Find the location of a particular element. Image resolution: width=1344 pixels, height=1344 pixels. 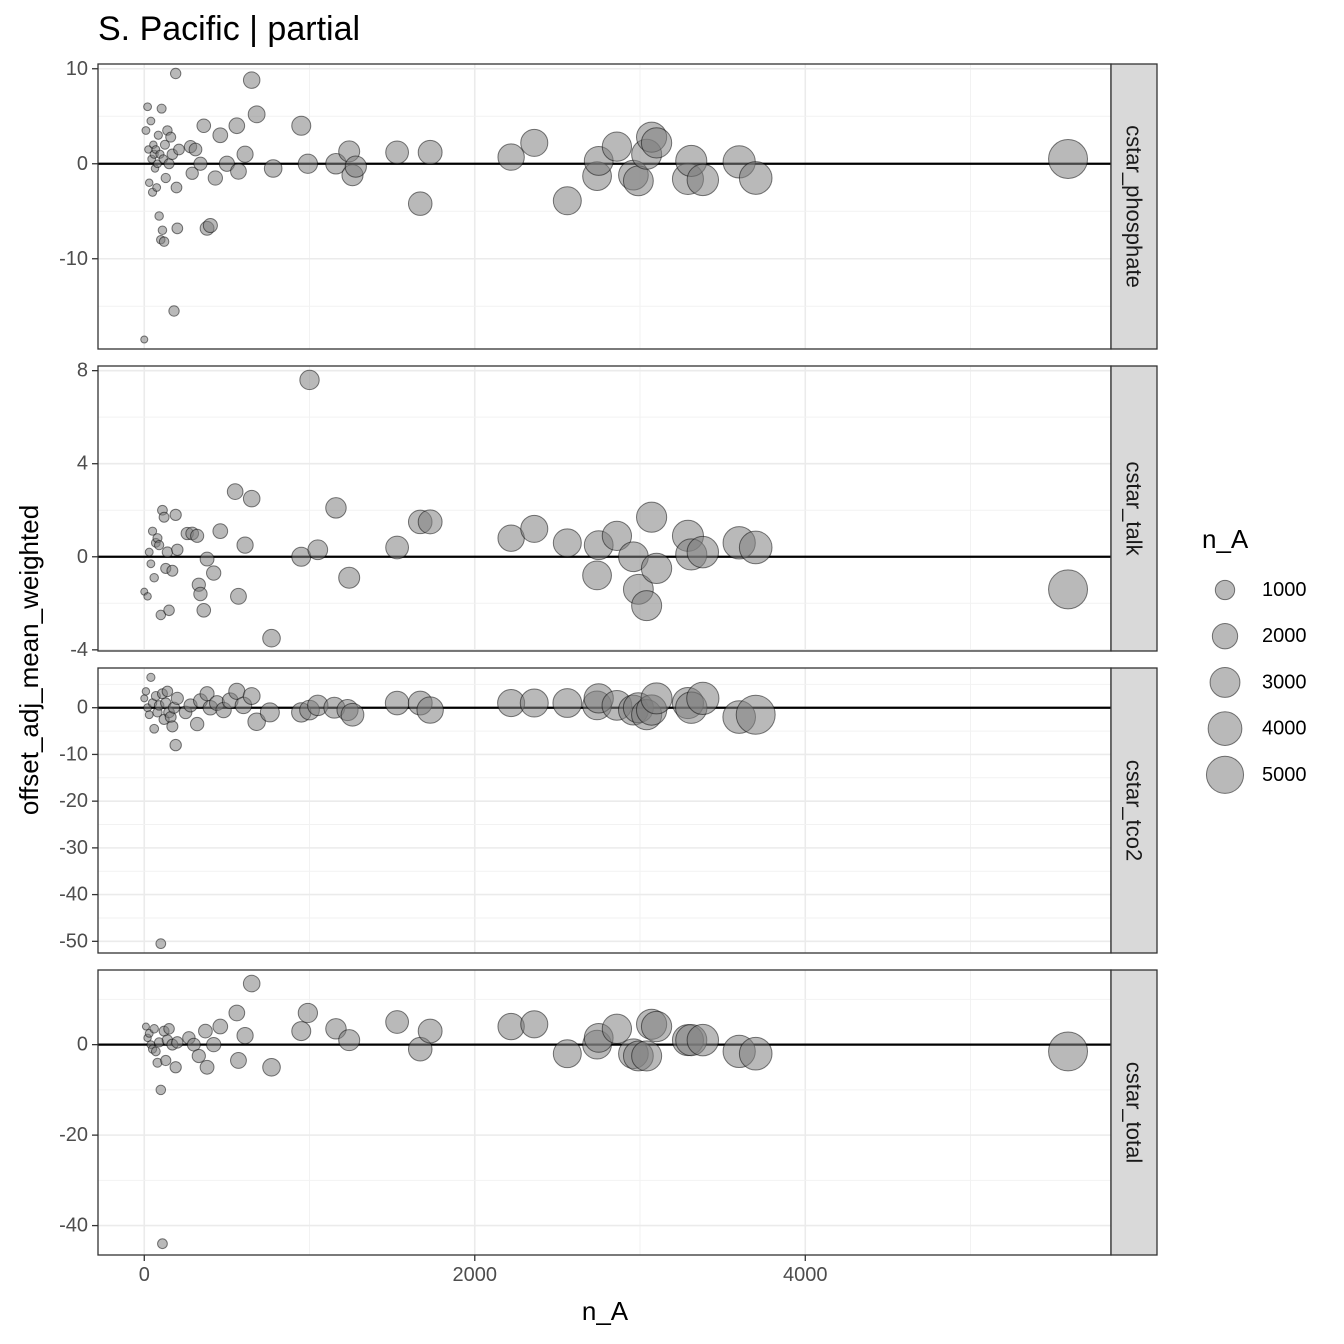

facet-strip-label: cstar_talk is located at coordinates (1134, 508).